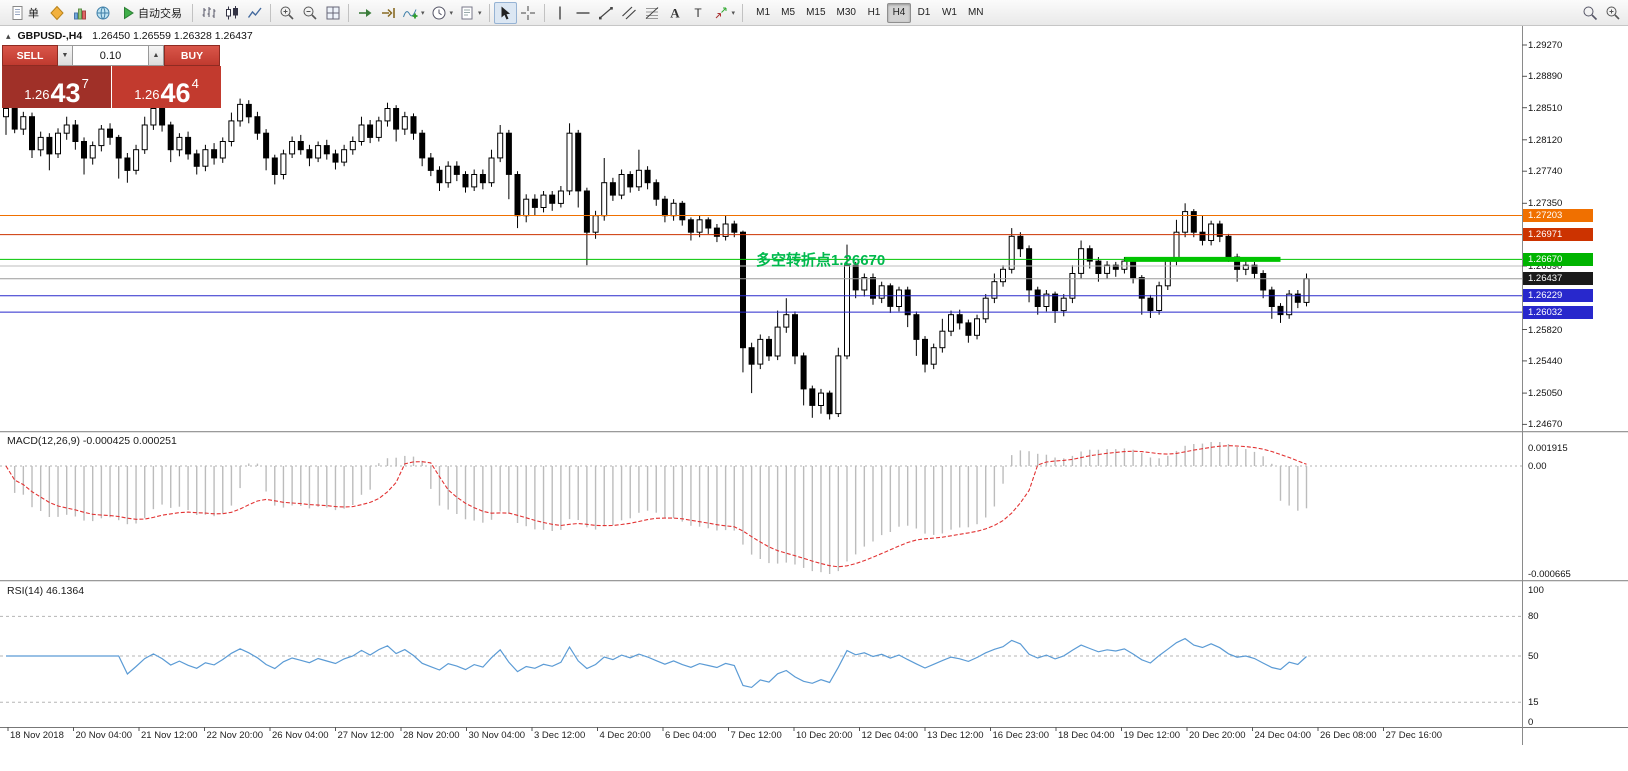  I want to click on macd-axis-label: -0.000665, so click(1549, 574).